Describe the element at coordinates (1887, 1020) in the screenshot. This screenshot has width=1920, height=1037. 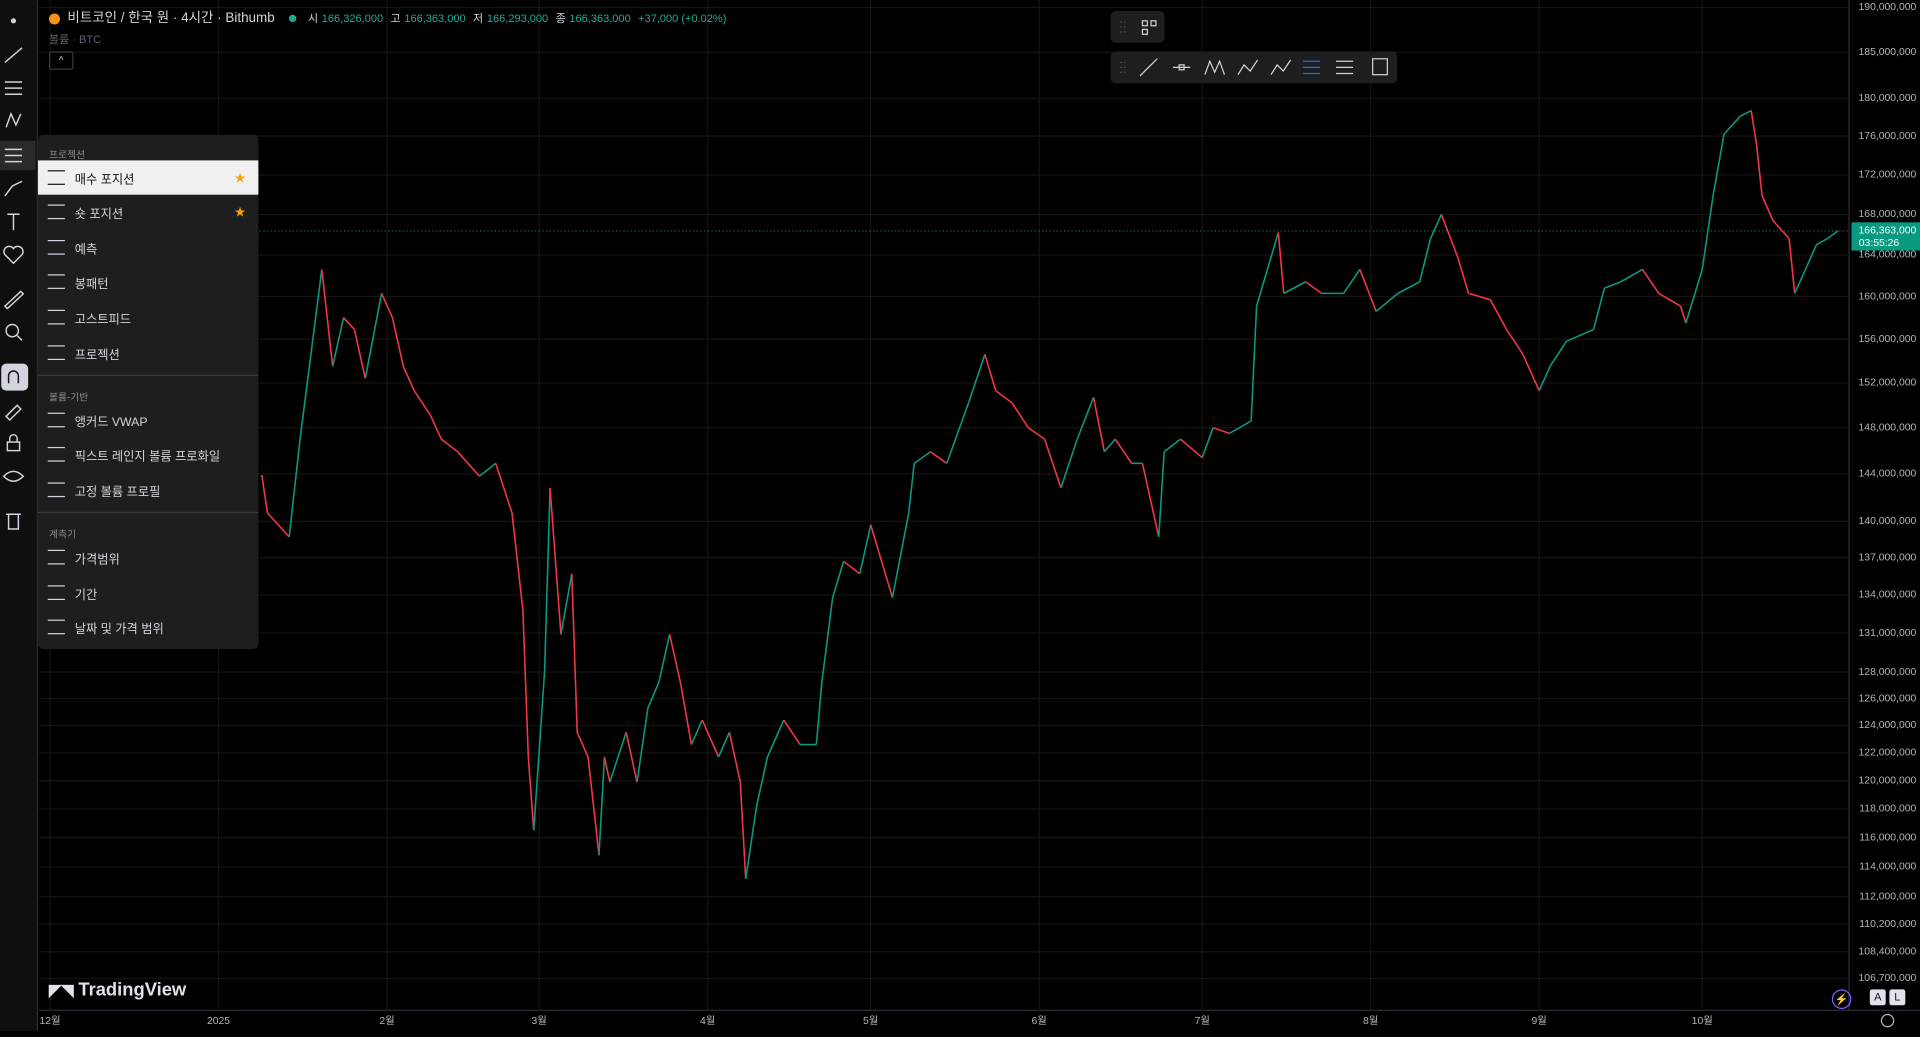
I see `settings-button` at that location.